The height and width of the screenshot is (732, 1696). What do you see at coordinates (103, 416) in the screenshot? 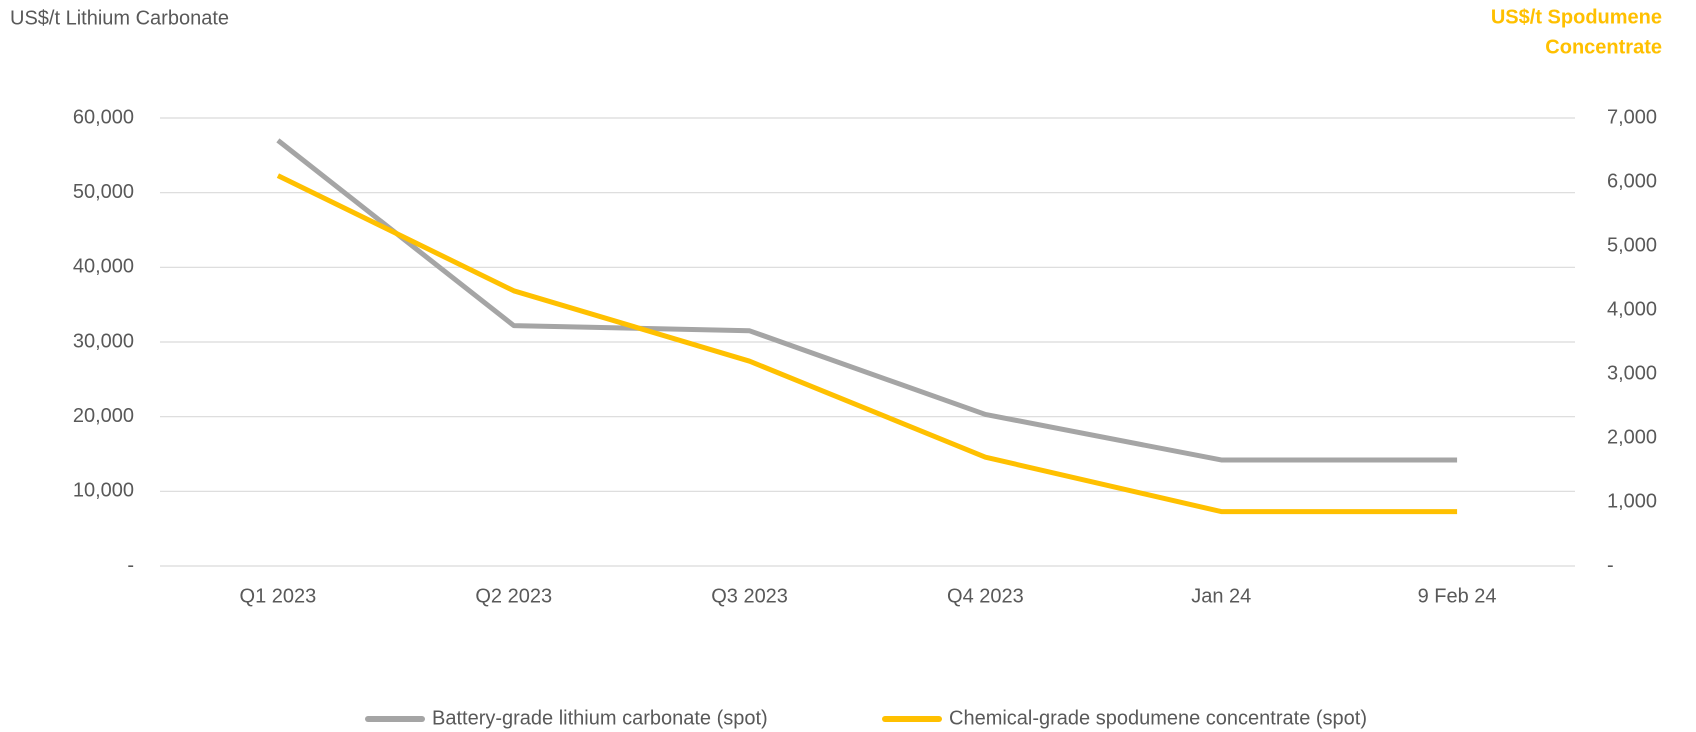
I see `y-tick-label: 20,000` at bounding box center [103, 416].